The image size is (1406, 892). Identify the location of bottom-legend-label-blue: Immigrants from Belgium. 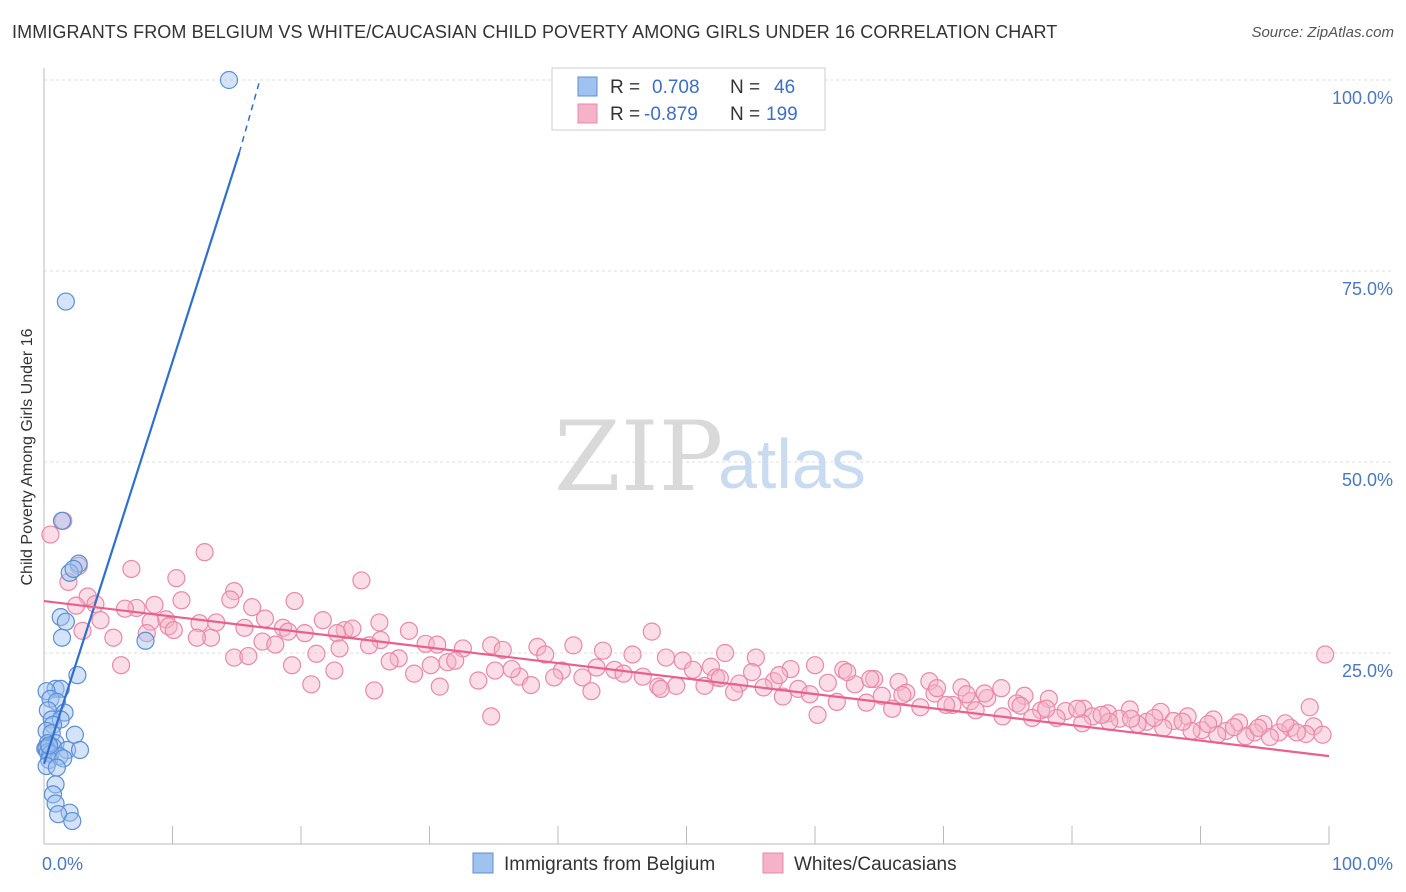
(609, 864).